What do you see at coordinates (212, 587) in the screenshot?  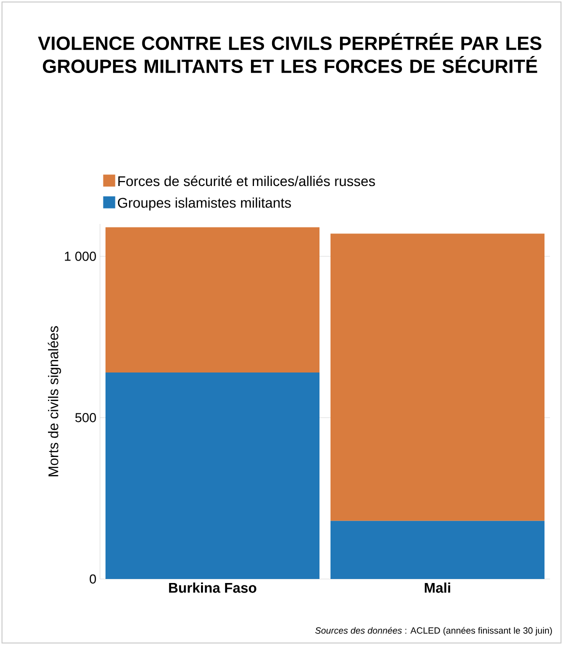 I see `x-tick-label: Burkina Faso` at bounding box center [212, 587].